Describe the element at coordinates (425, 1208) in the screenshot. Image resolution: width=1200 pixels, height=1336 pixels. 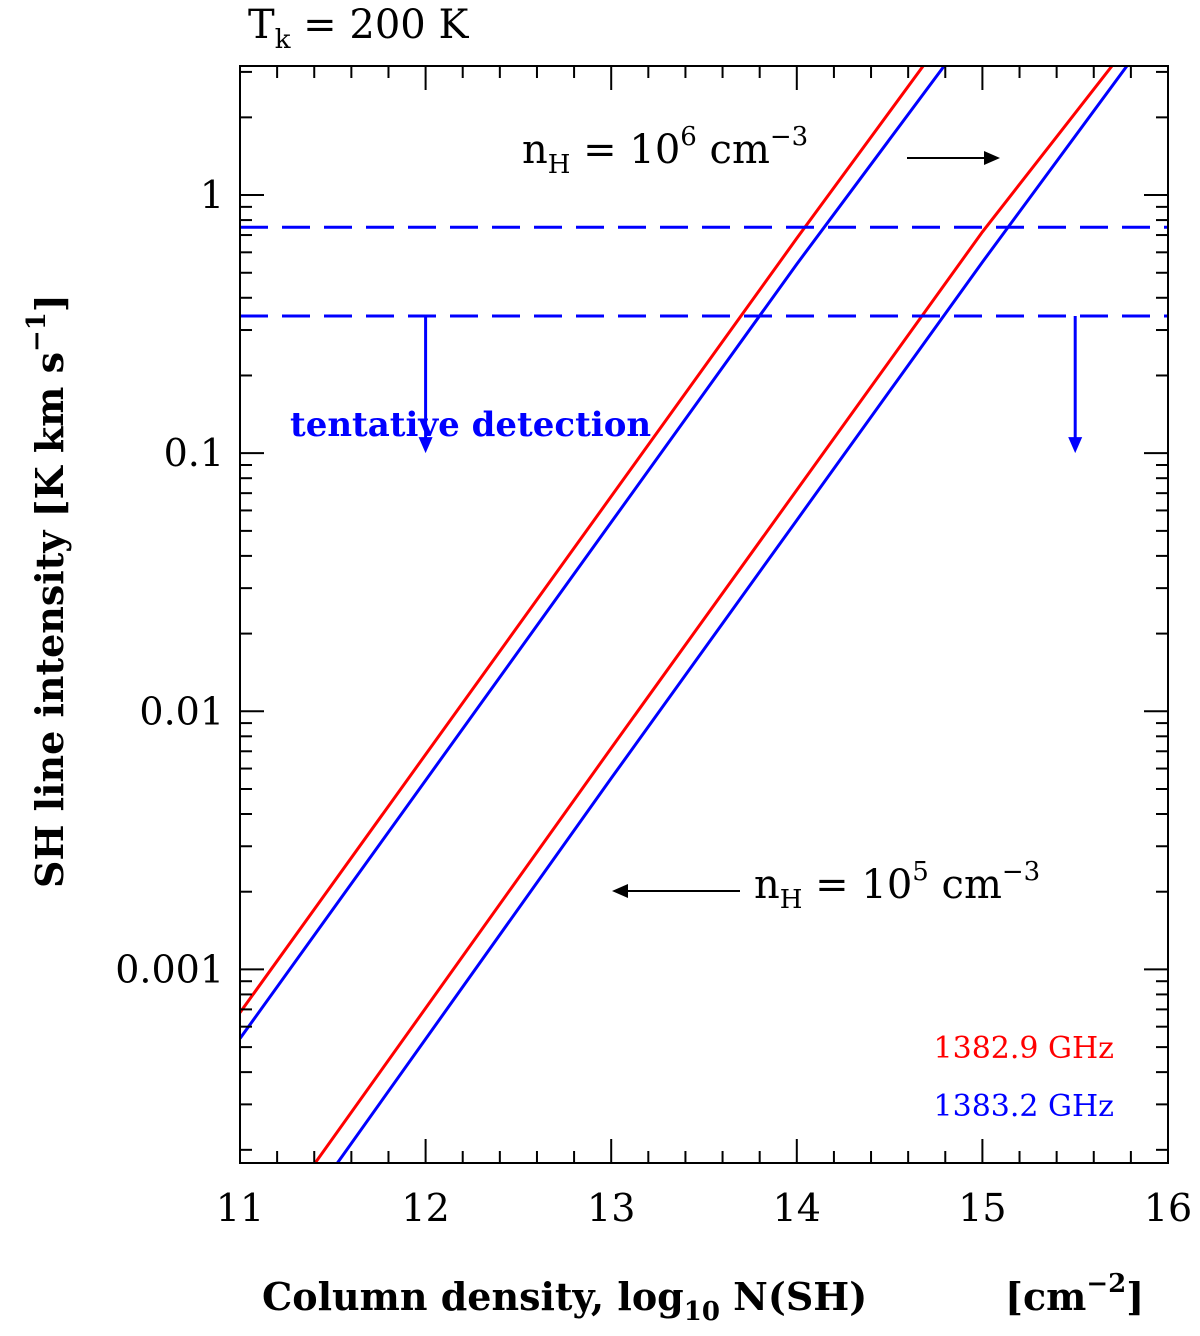
I see `x-tick-label: 12` at that location.